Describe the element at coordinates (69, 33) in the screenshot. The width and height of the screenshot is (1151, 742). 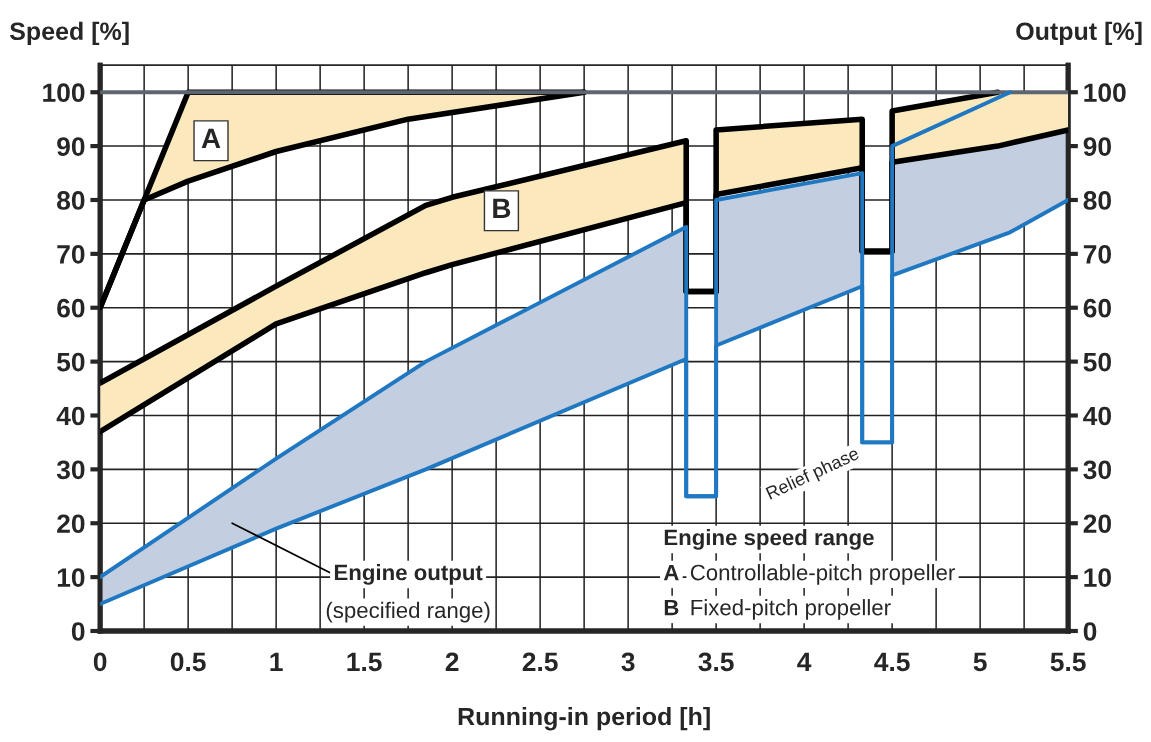
I see `y-axis-title: Speed [%]` at that location.